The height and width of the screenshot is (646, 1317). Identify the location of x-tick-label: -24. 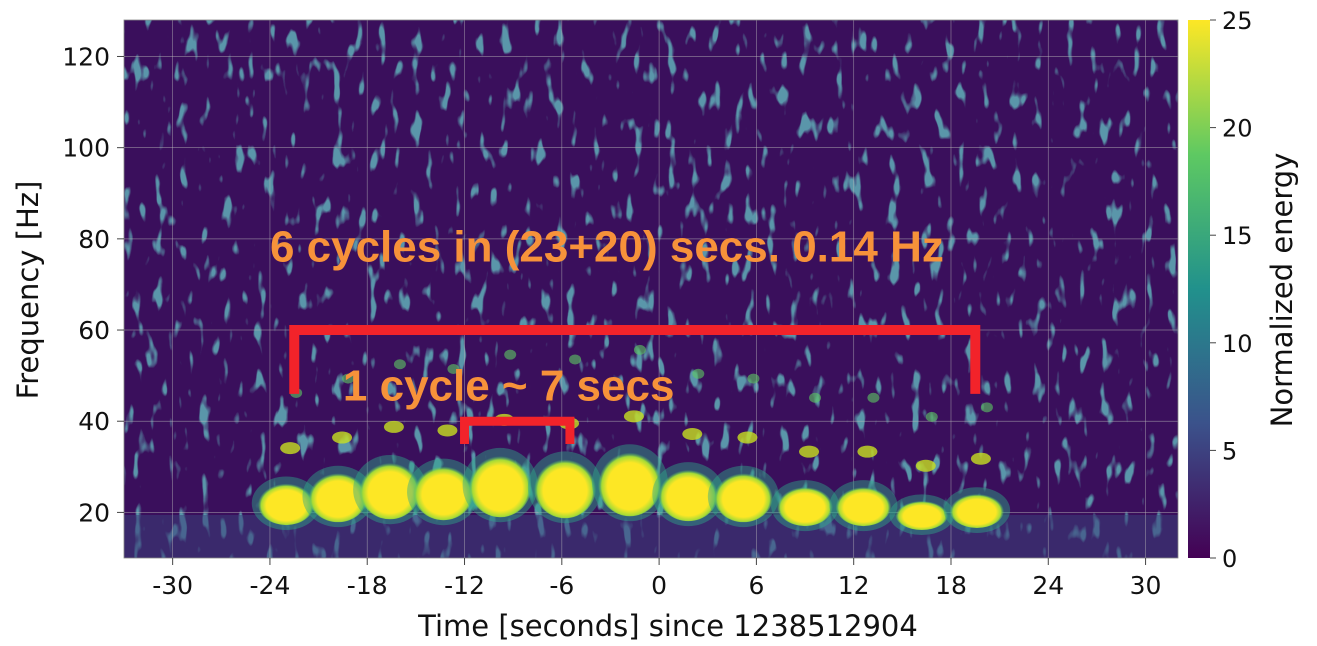
(270, 585).